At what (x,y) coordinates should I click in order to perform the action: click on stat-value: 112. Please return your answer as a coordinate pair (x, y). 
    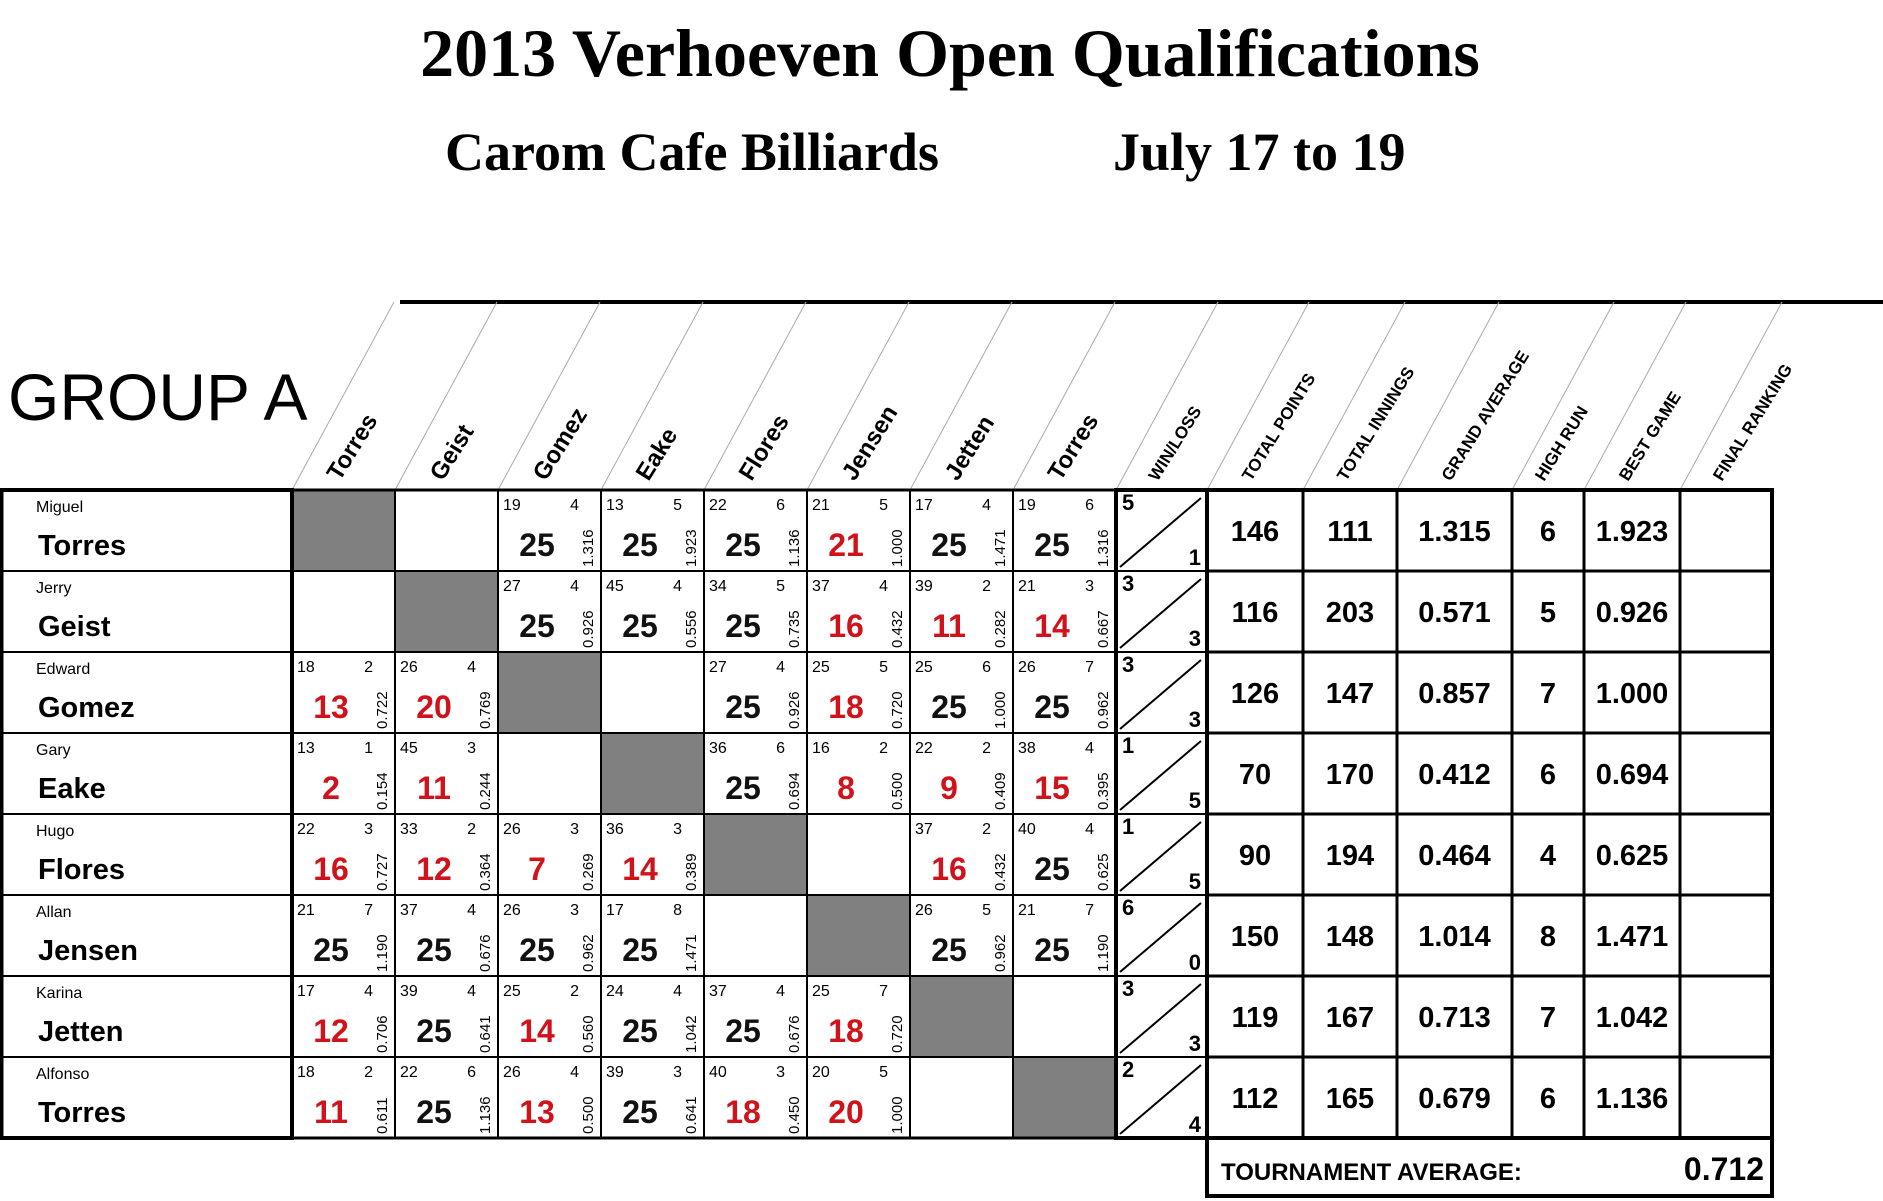
    Looking at the image, I should click on (1255, 1099).